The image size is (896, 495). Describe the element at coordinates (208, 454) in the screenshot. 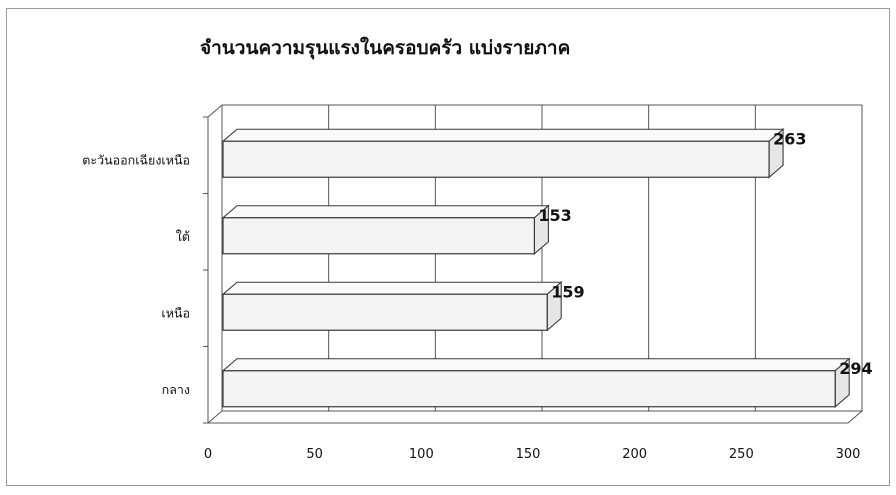

I see `x-tick-label: 0` at that location.